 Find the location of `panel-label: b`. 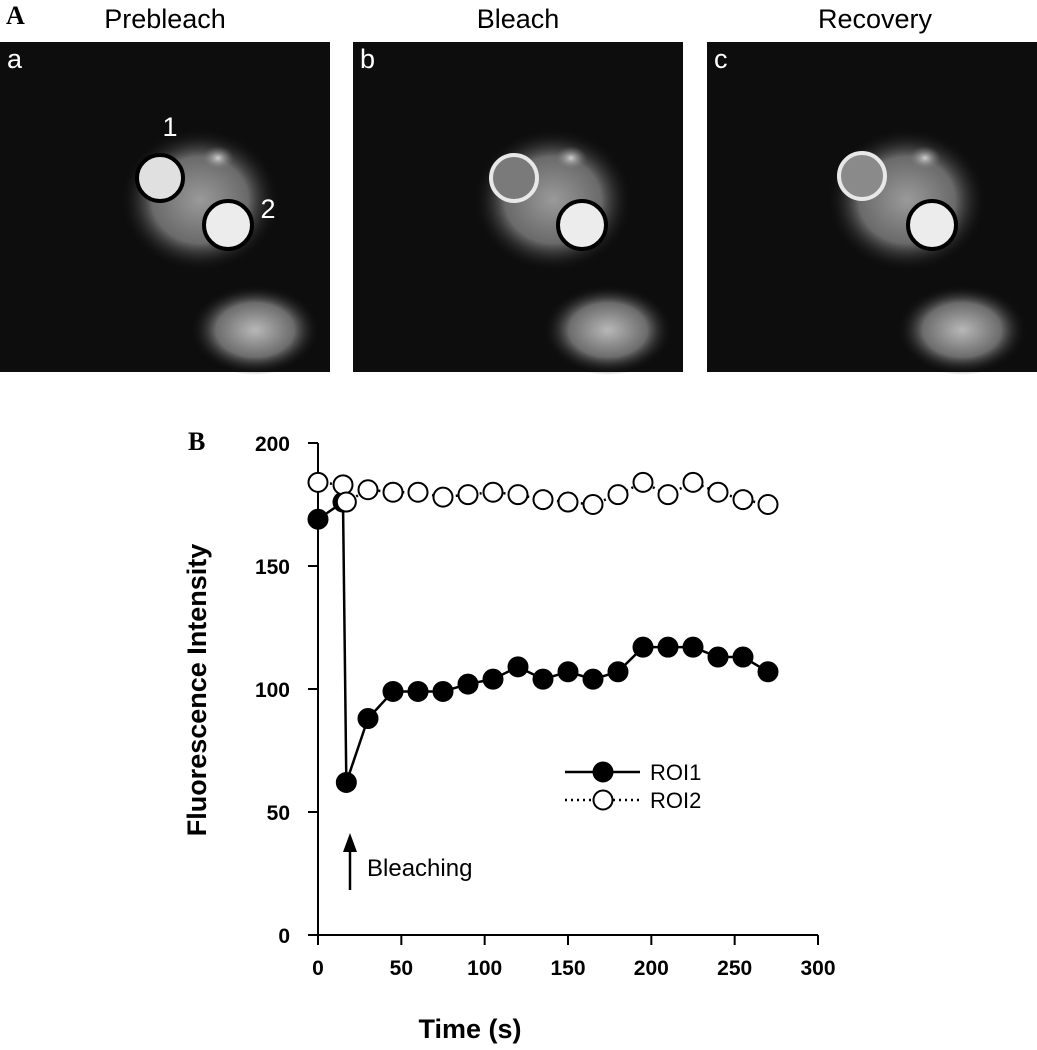

panel-label: b is located at coordinates (367, 59).